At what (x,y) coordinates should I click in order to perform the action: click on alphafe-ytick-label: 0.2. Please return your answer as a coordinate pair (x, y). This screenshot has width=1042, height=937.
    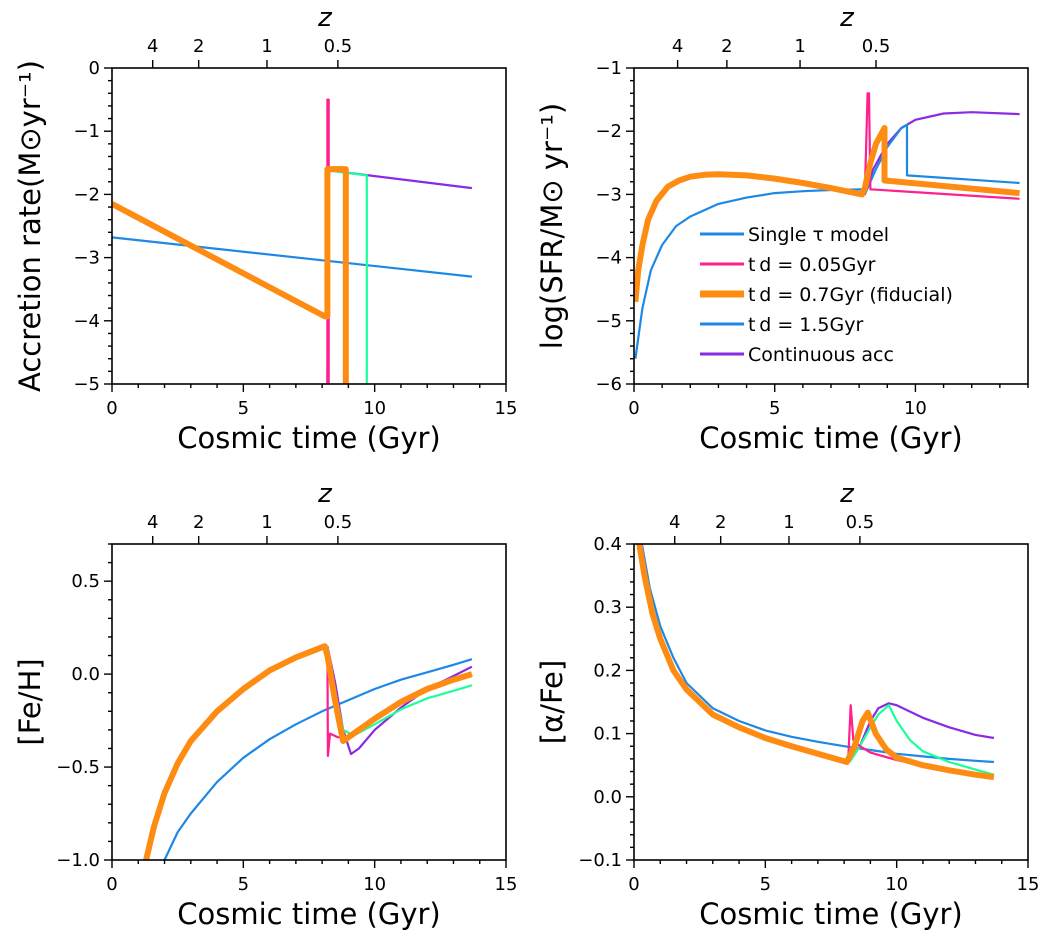
    Looking at the image, I should click on (607, 670).